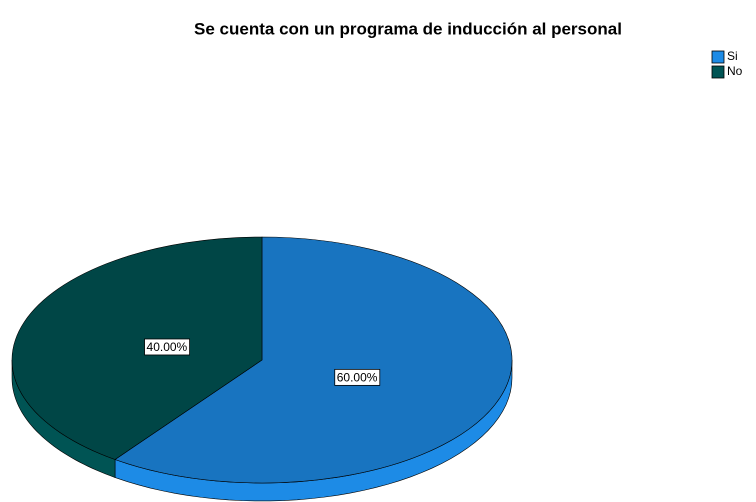 This screenshot has height=502, width=756. Describe the element at coordinates (137, 348) in the screenshot. I see `slice` at that location.